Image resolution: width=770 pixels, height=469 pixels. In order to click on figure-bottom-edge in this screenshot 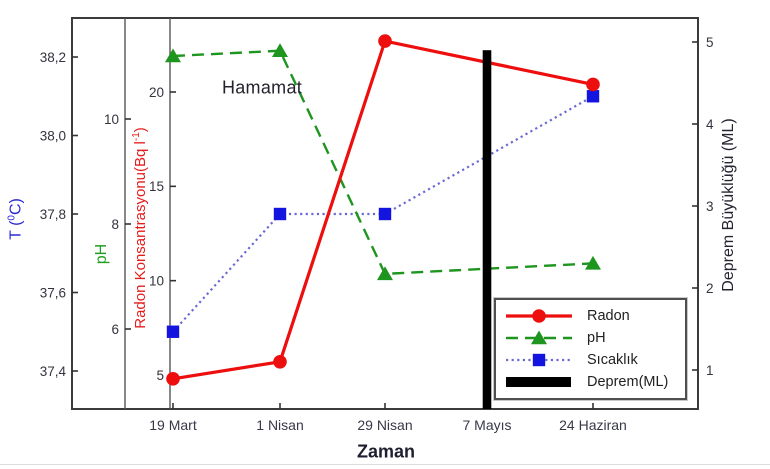, I will do `click(385, 464)`.